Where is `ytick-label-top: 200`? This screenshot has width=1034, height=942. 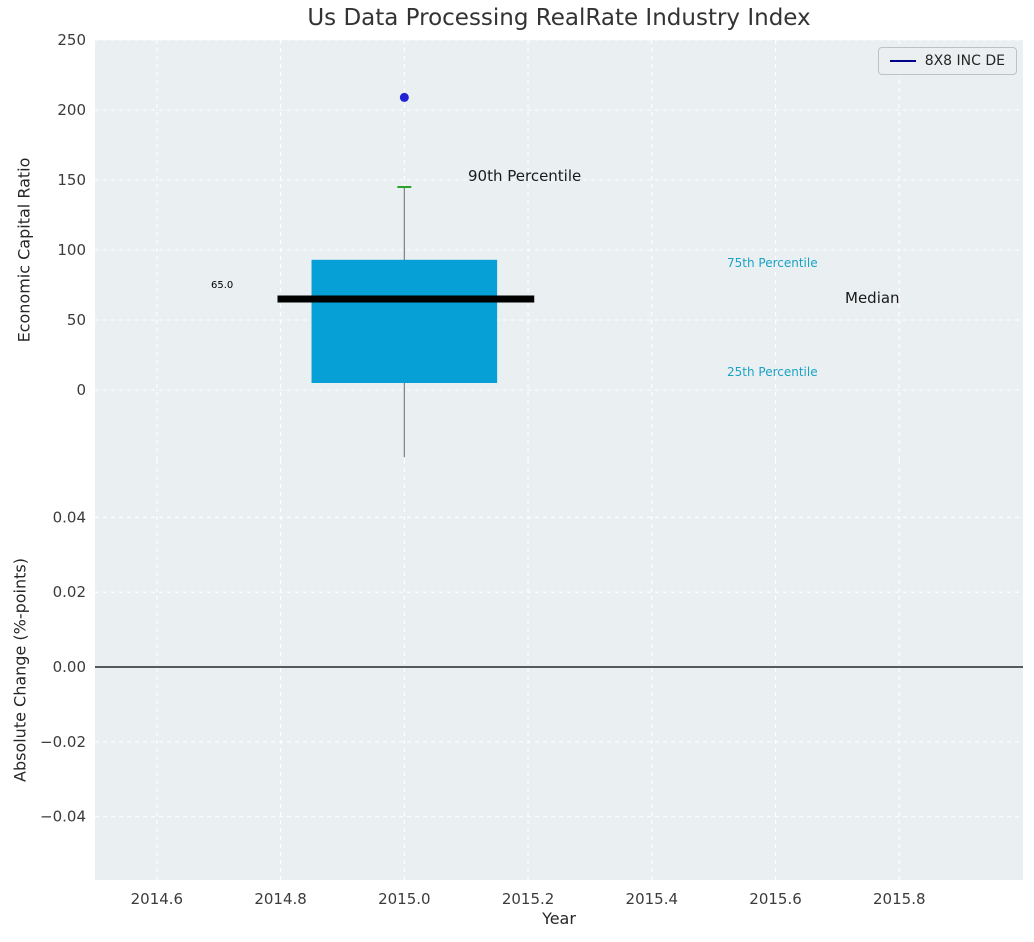 ytick-label-top: 200 is located at coordinates (71, 110).